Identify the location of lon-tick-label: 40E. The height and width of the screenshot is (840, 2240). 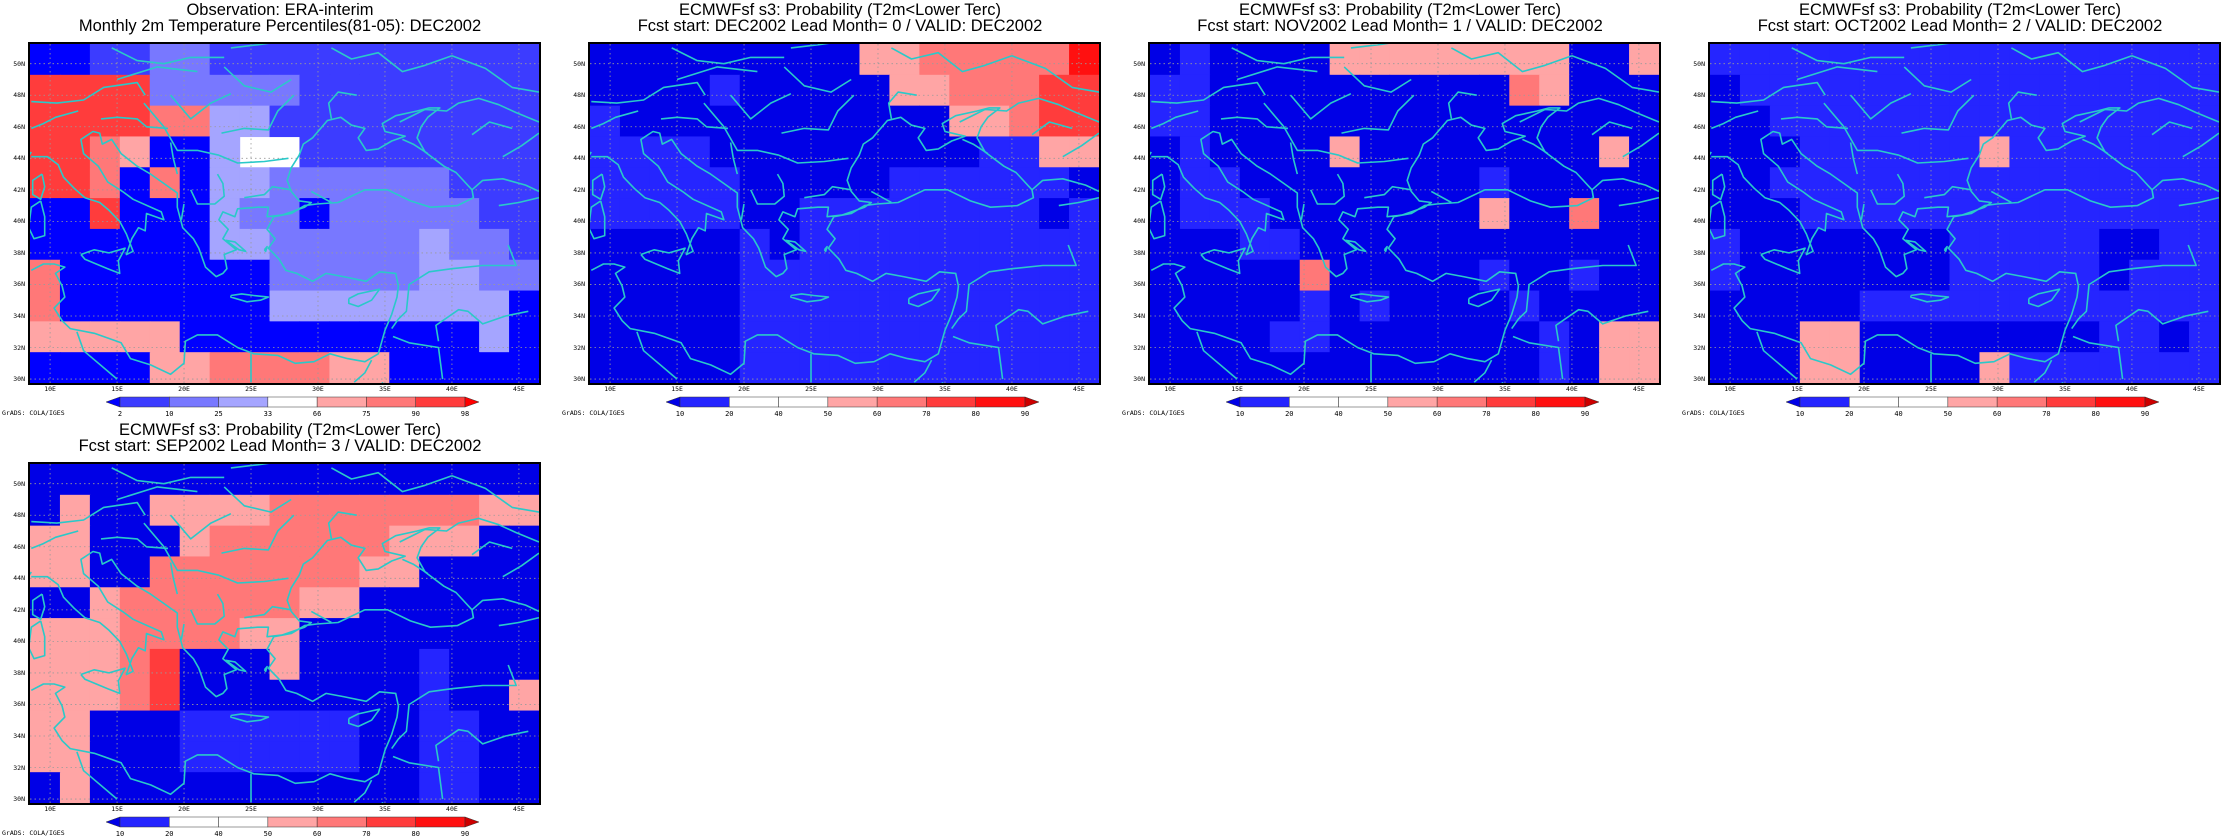
(2132, 389).